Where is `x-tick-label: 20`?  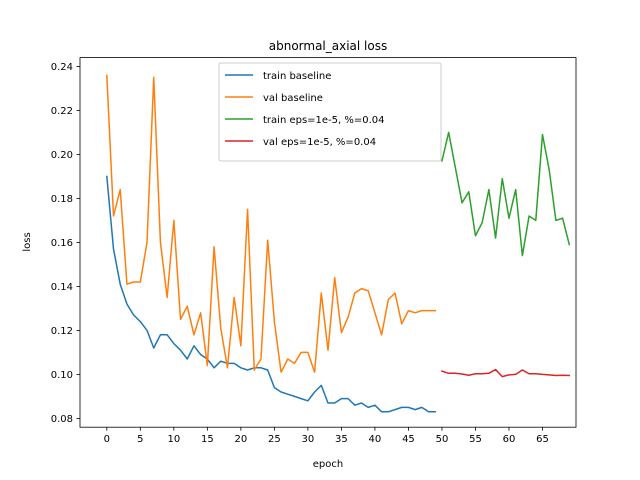
x-tick-label: 20 is located at coordinates (240, 439).